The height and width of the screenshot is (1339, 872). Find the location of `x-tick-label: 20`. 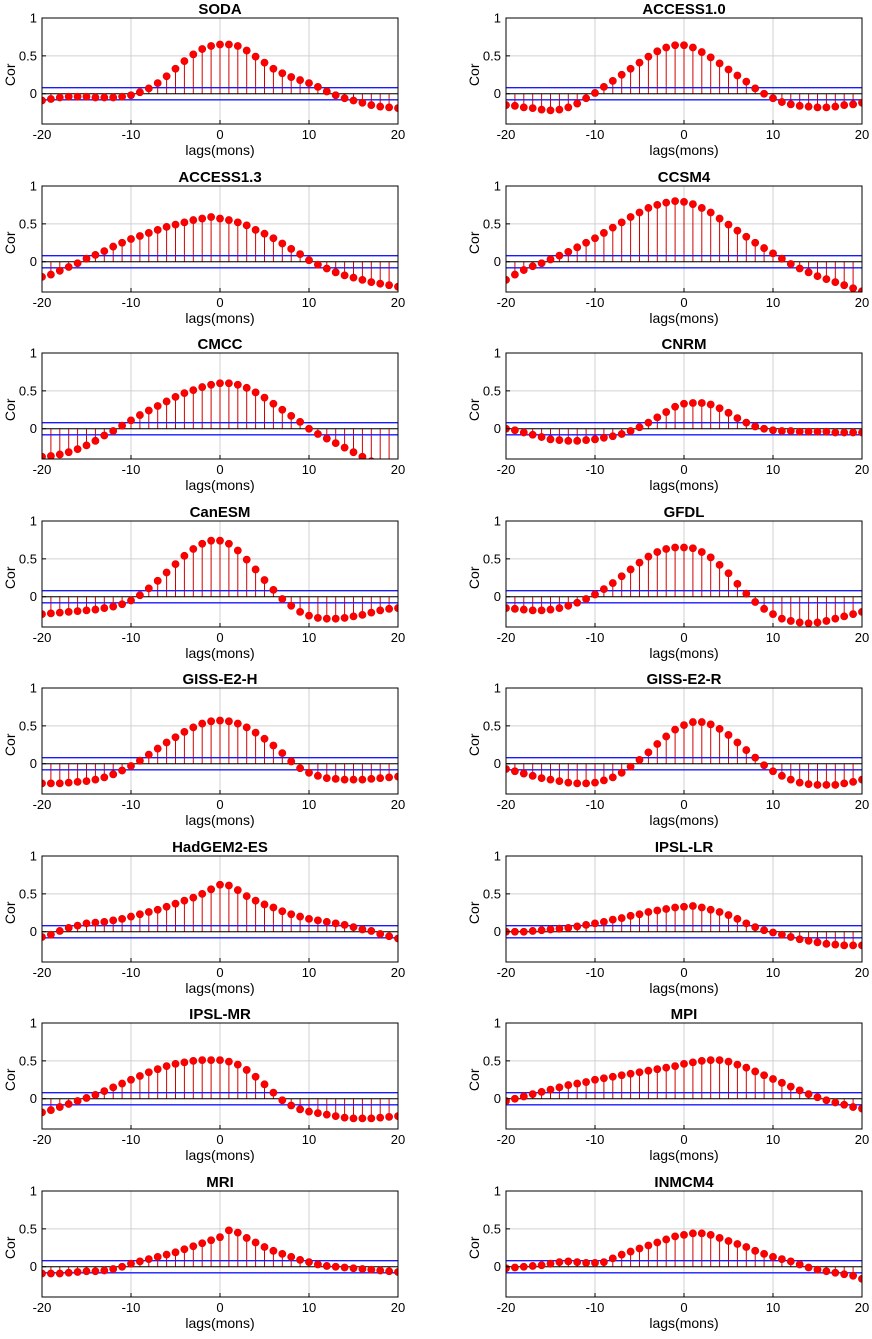

x-tick-label: 20 is located at coordinates (398, 1307).